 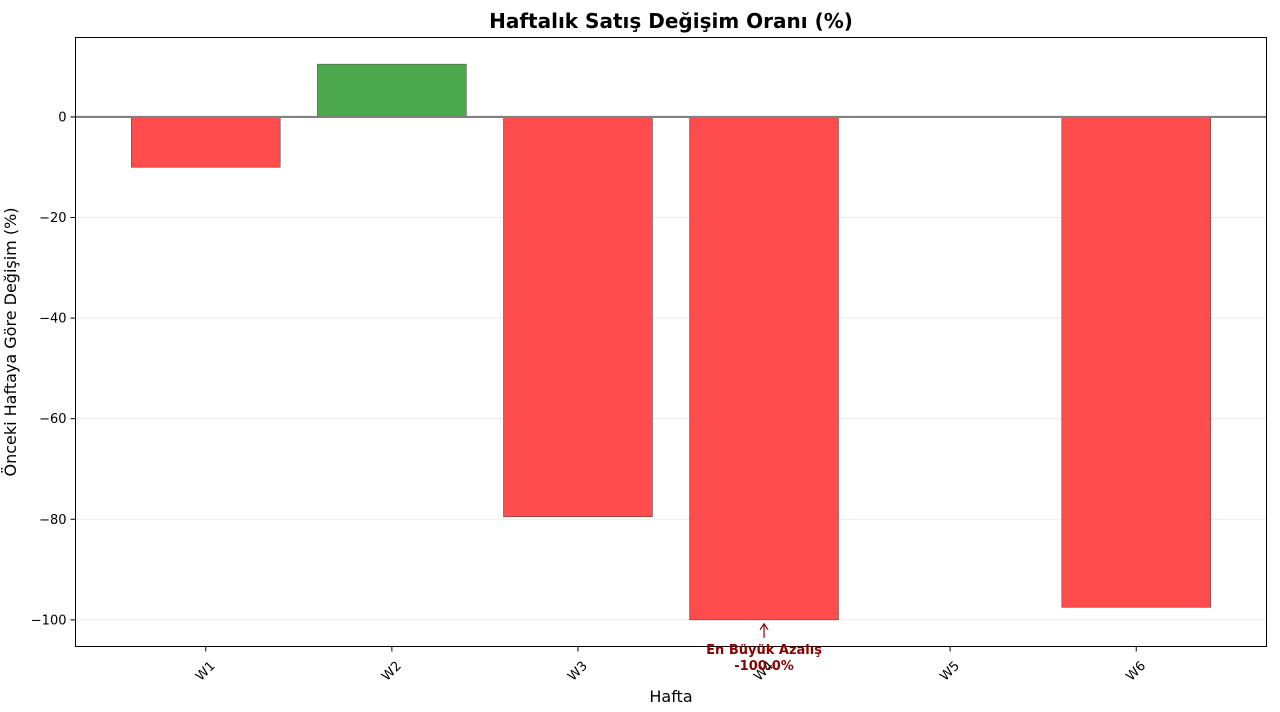 What do you see at coordinates (578, 672) in the screenshot?
I see `x-tick-label: W3` at bounding box center [578, 672].